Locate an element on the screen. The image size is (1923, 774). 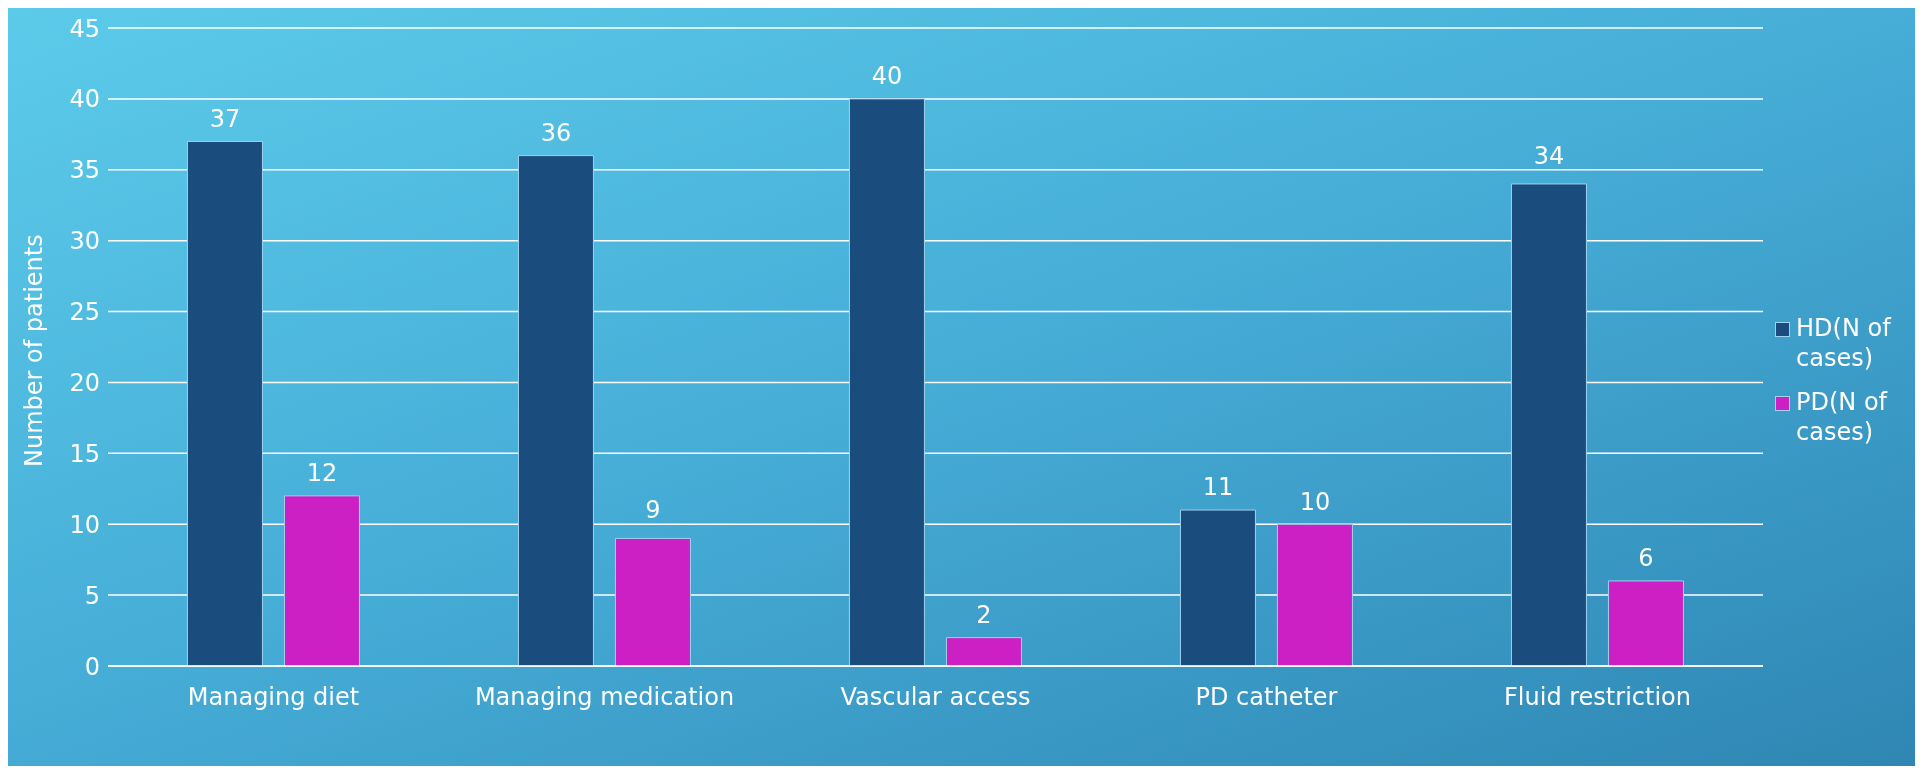
y-tick-label: 35 is located at coordinates (84, 170).